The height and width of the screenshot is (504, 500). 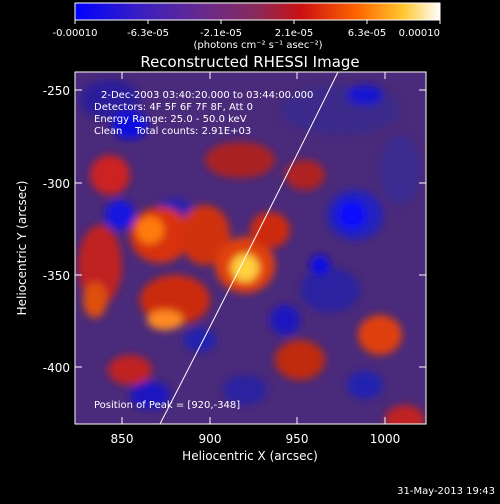 What do you see at coordinates (170, 119) in the screenshot?
I see `energy-range-text: Energy Range: 25.0 - 50.0 keV` at bounding box center [170, 119].